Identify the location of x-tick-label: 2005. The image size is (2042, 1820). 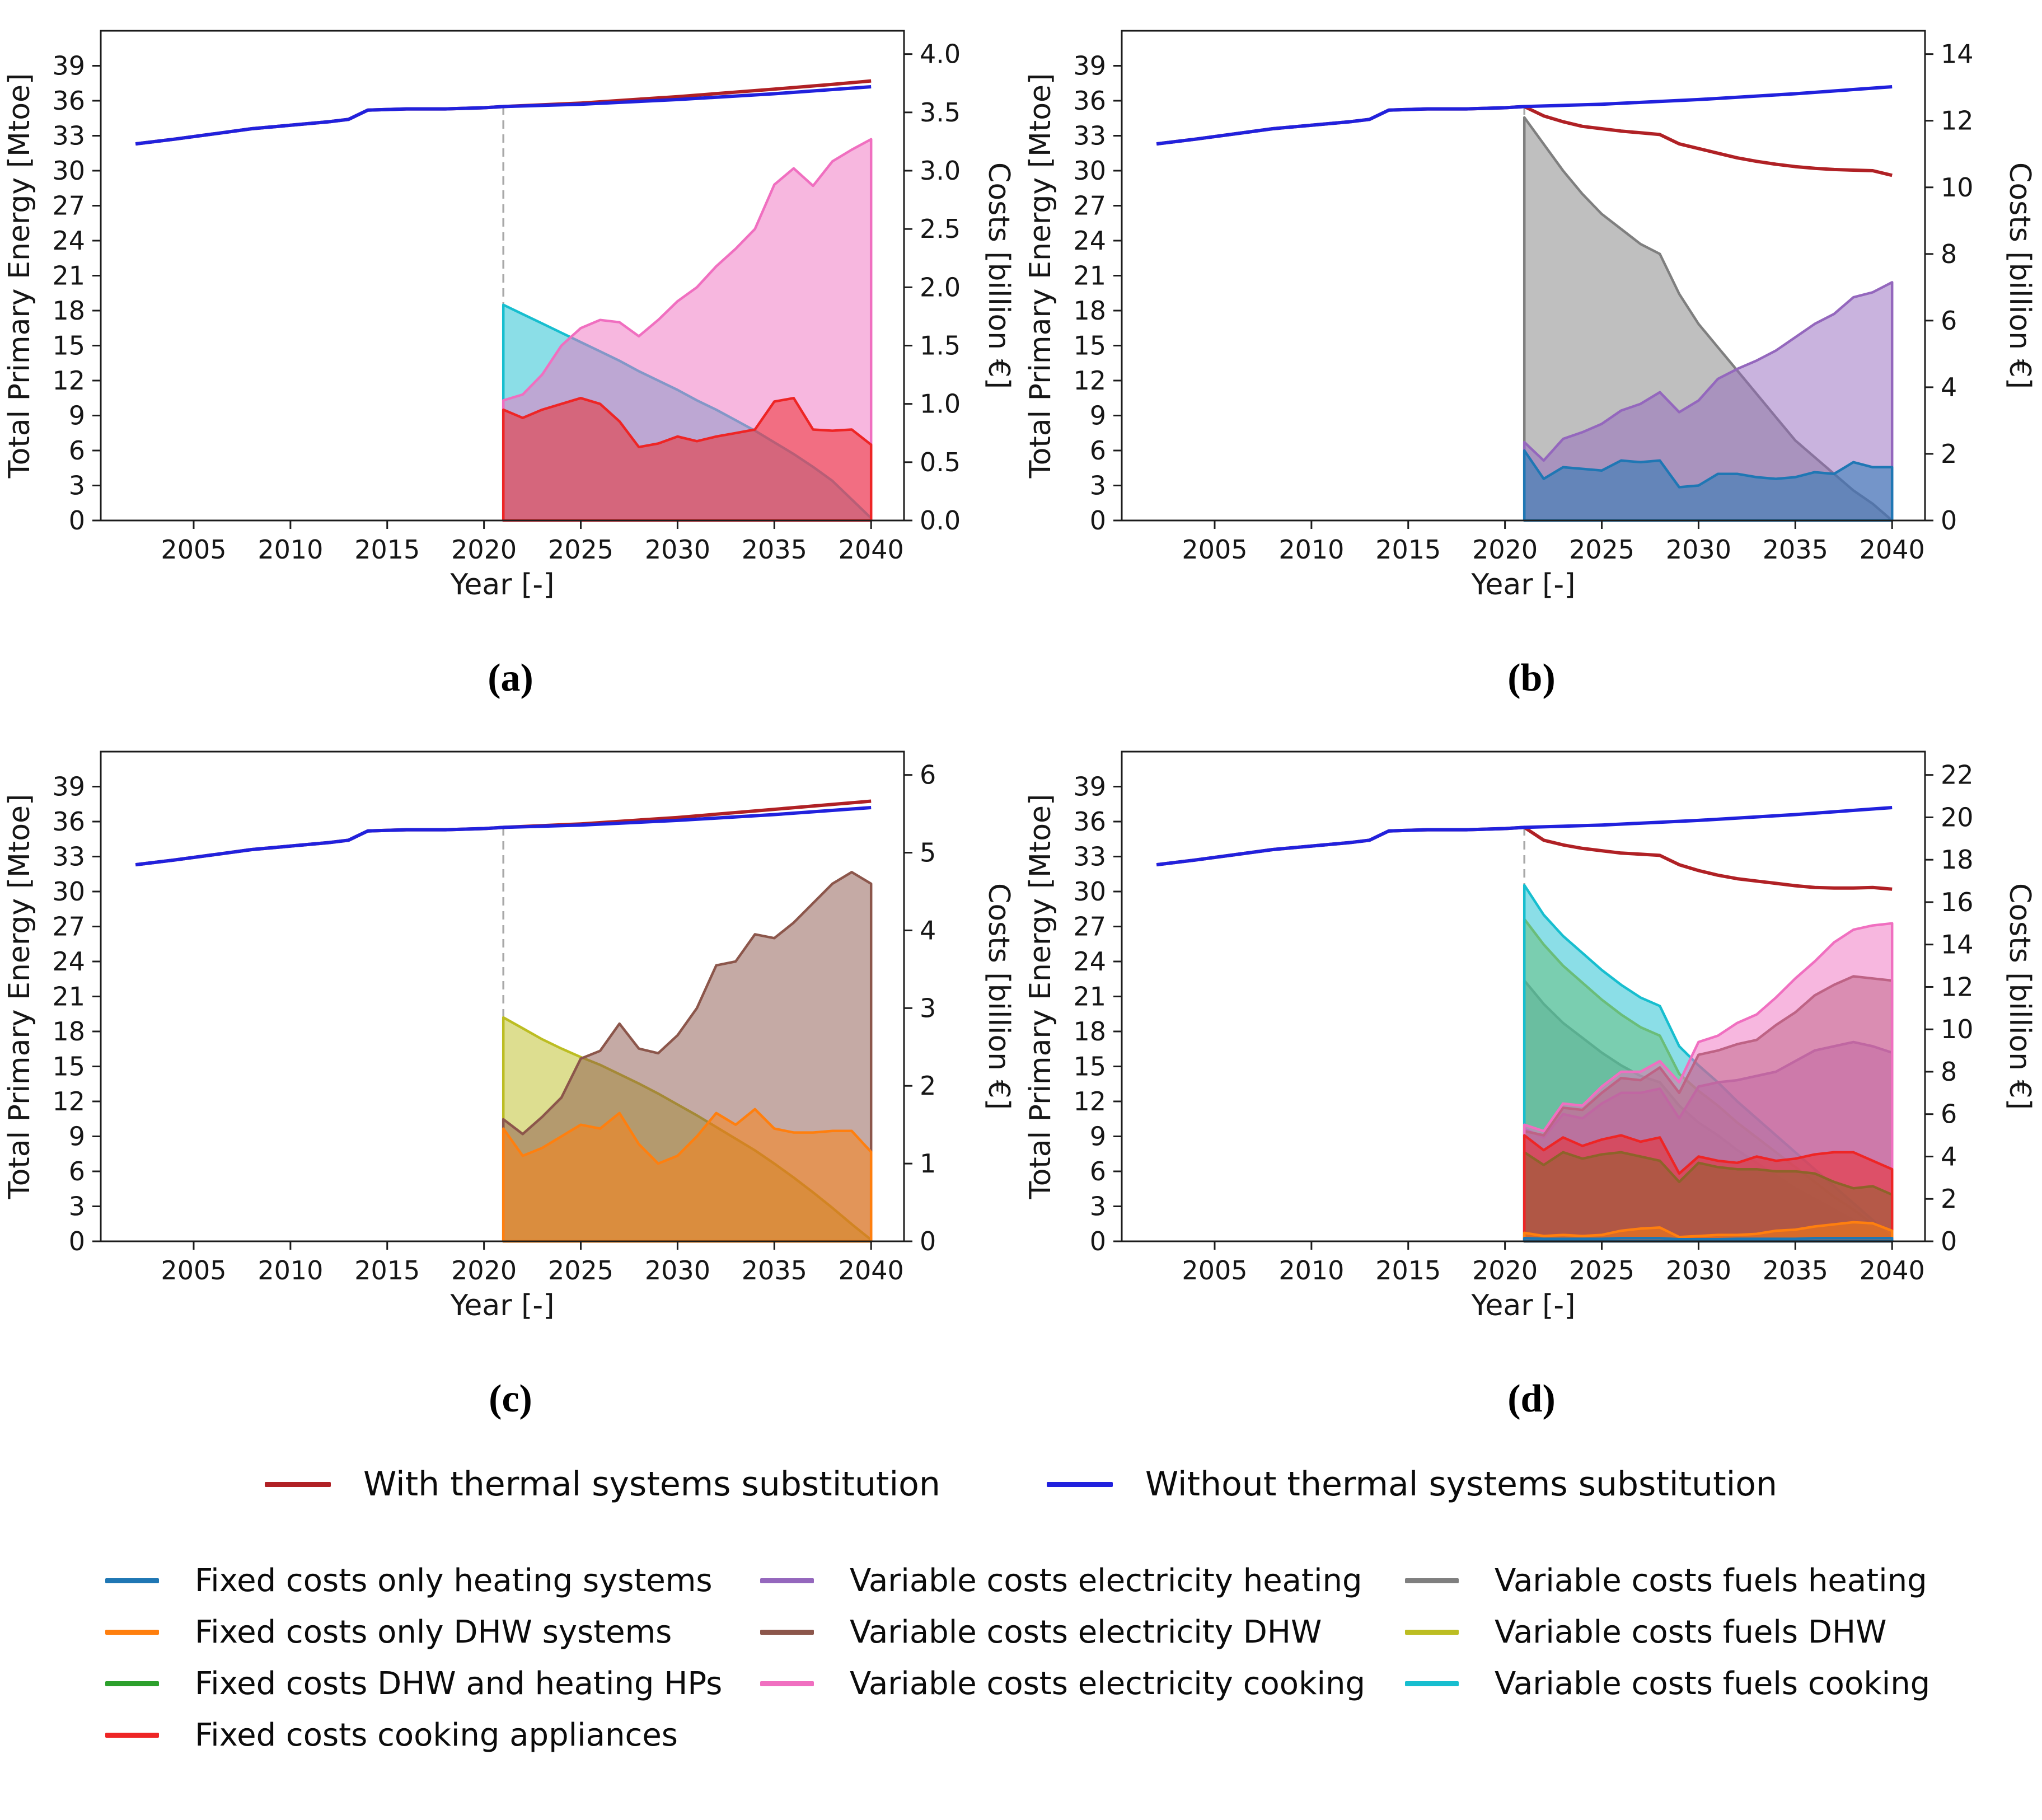
(1214, 549).